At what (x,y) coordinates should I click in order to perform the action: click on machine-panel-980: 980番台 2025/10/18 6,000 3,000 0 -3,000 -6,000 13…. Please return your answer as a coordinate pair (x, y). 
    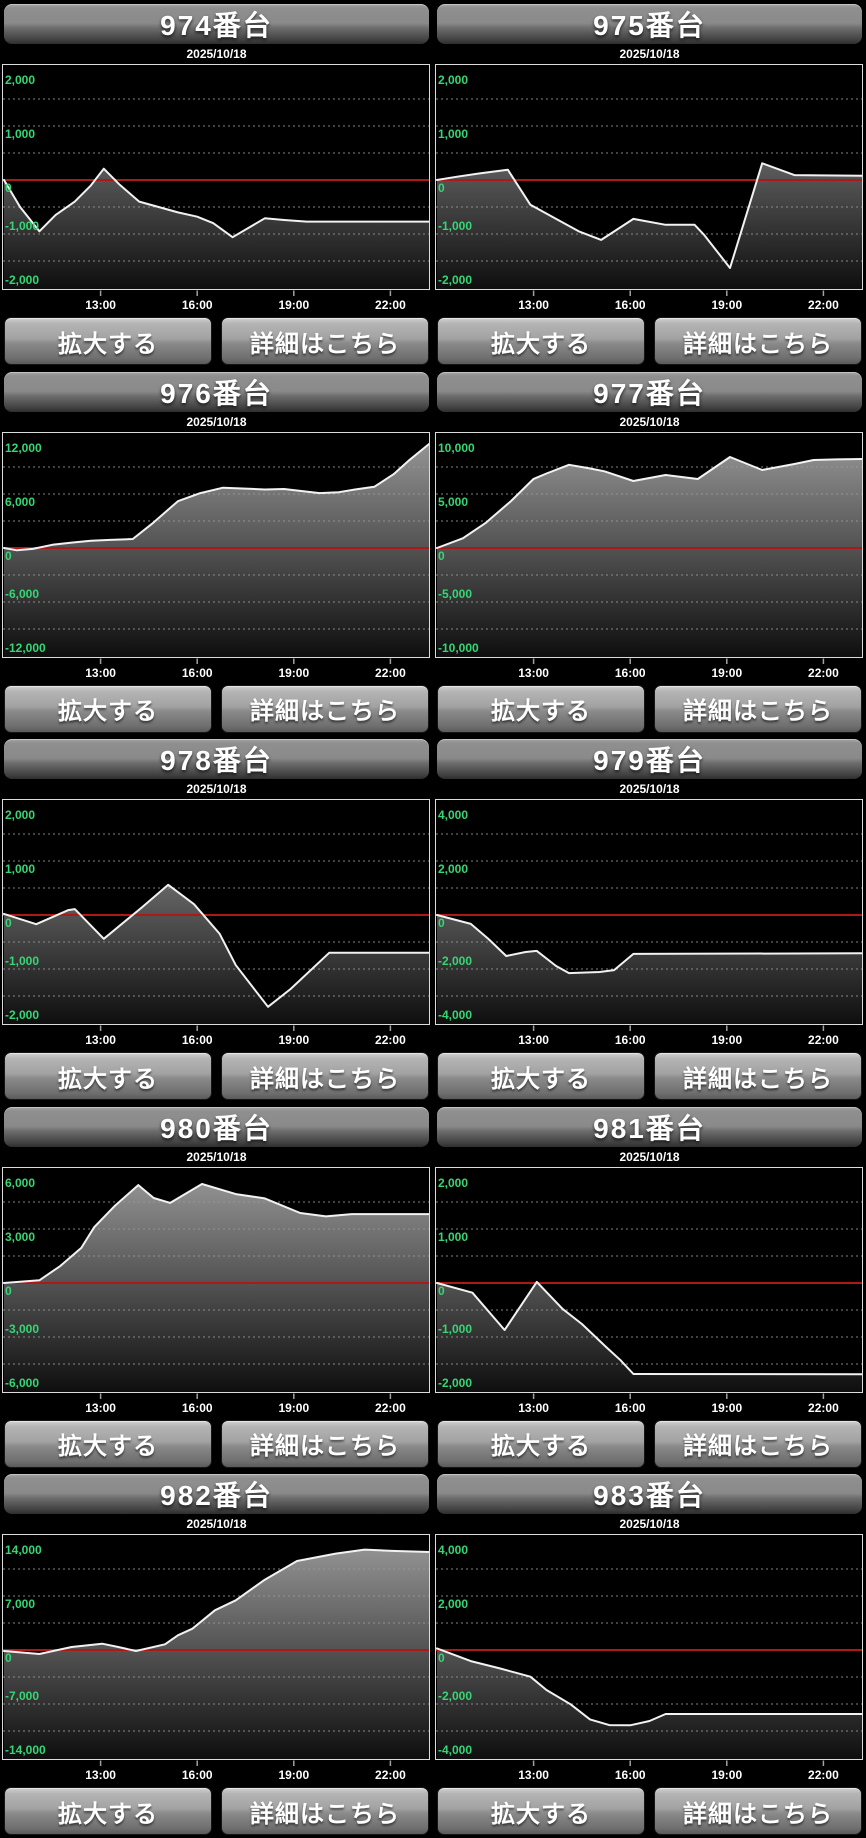
    Looking at the image, I should click on (216, 1287).